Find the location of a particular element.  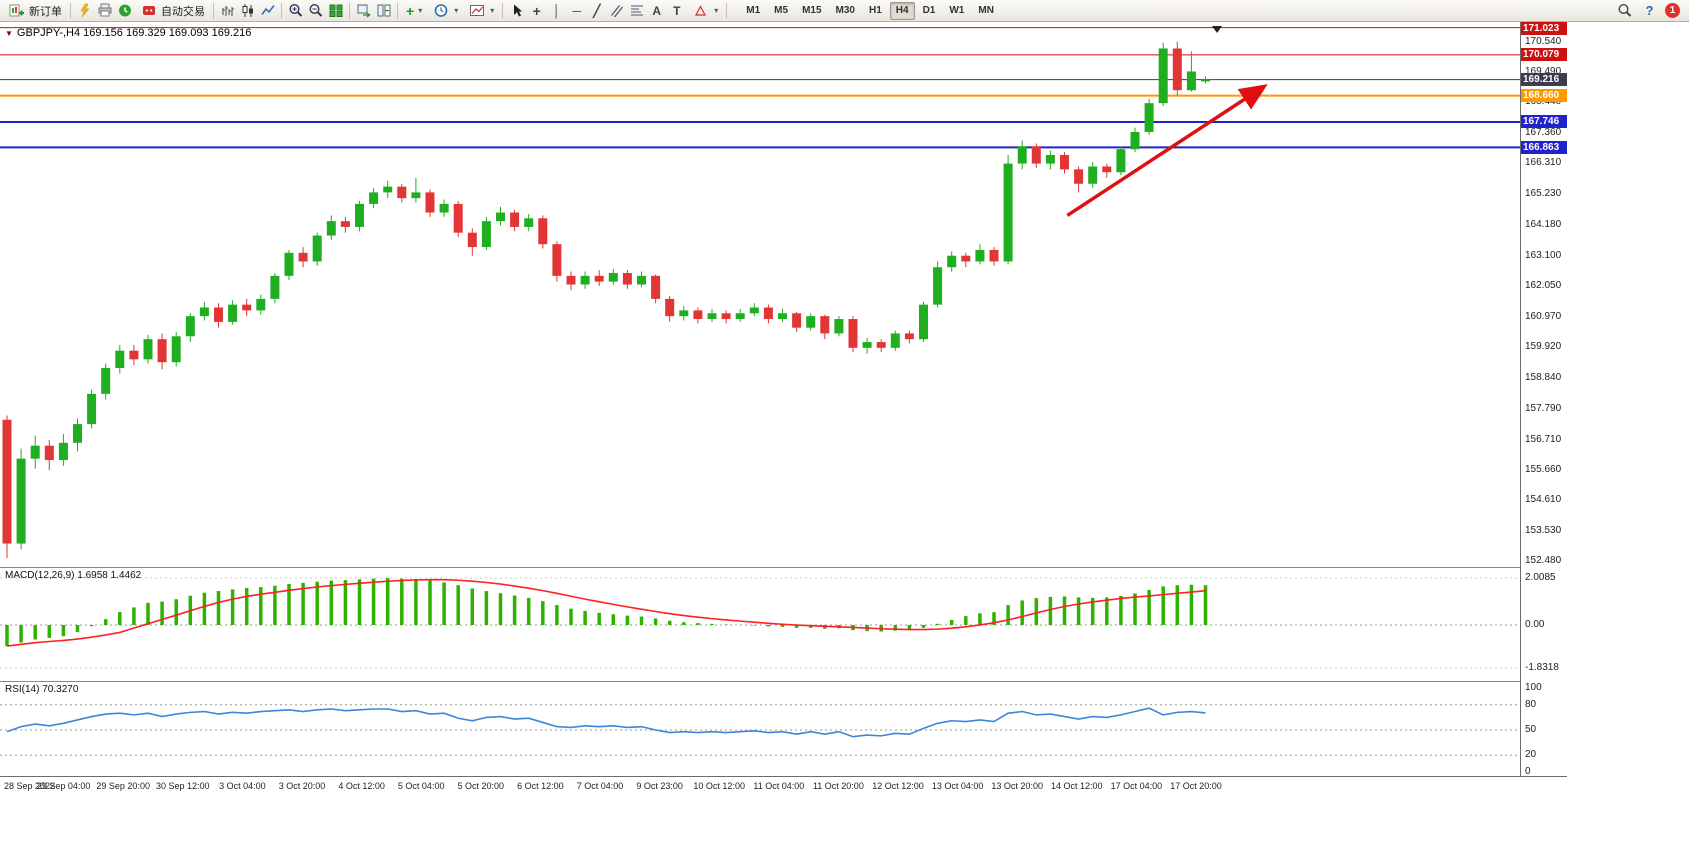

autotrade-label: 自动交易 is located at coordinates (183, 11).